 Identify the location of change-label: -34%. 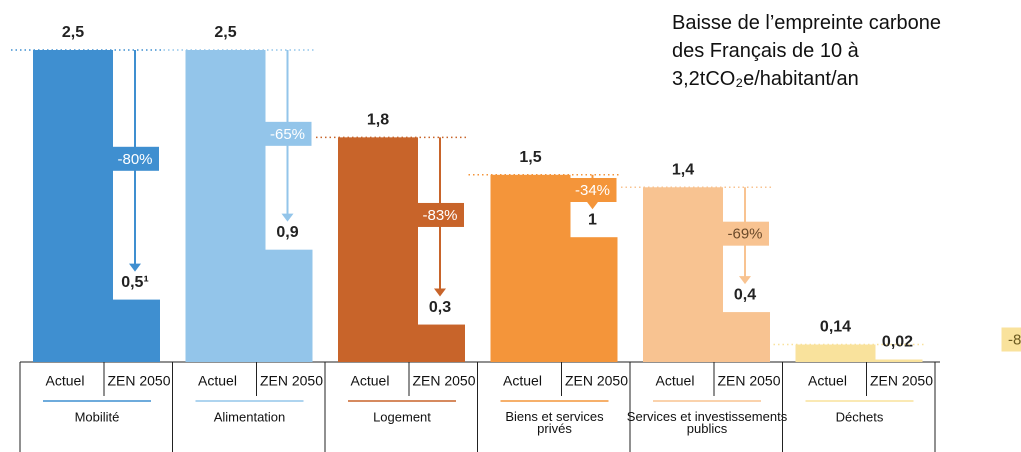
(592, 190).